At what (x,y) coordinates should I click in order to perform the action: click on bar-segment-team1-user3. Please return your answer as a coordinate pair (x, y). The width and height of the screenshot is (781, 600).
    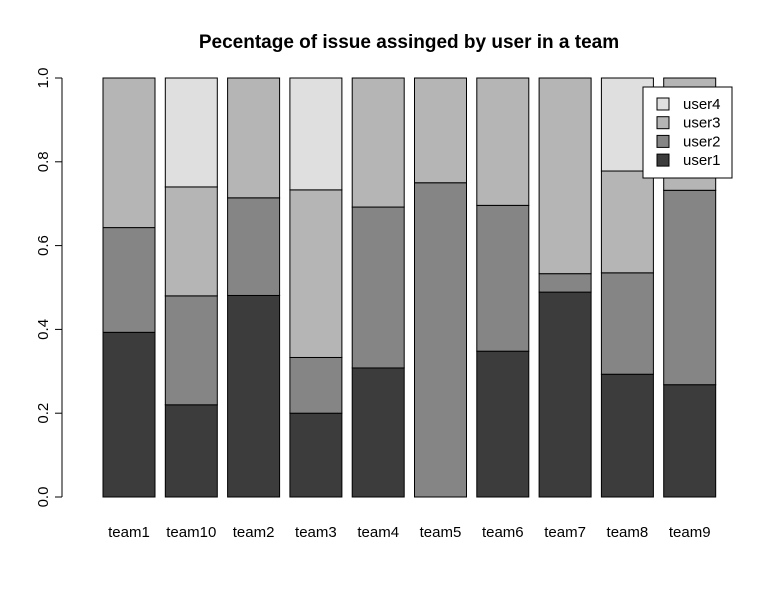
    Looking at the image, I should click on (129, 153).